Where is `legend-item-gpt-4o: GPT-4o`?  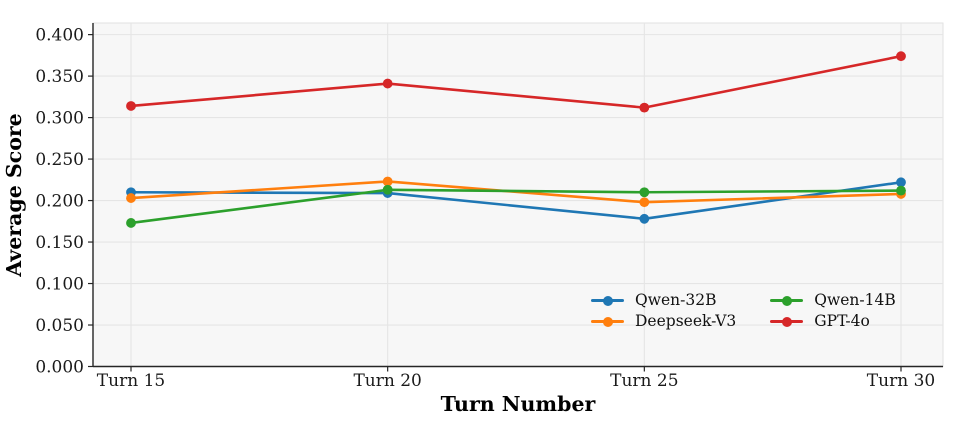 legend-item-gpt-4o: GPT-4o is located at coordinates (832, 321).